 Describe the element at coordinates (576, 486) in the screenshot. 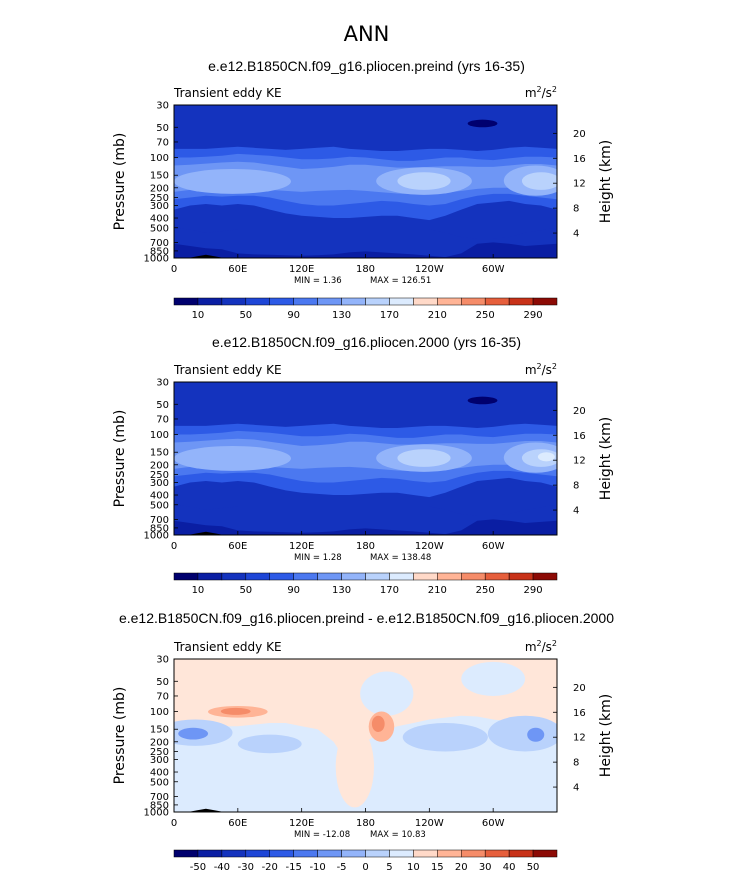

I see `y-right-tick-label: 8` at that location.